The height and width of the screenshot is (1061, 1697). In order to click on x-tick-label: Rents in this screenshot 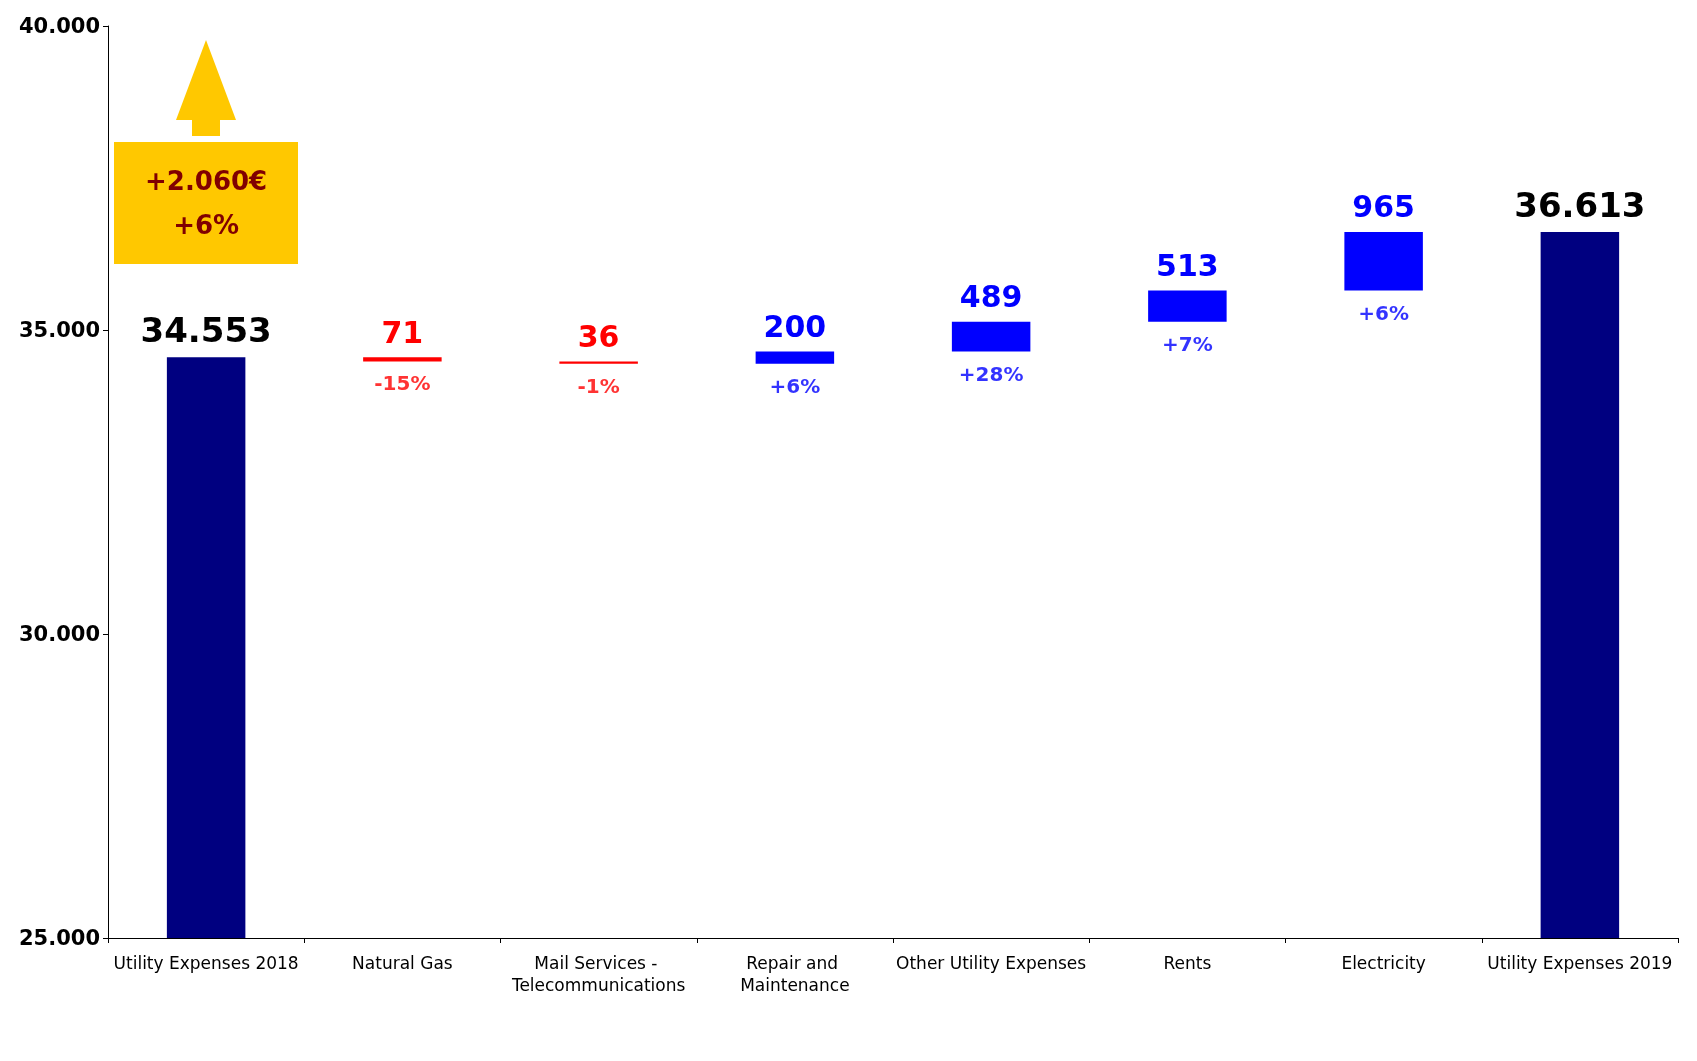, I will do `click(1187, 963)`.